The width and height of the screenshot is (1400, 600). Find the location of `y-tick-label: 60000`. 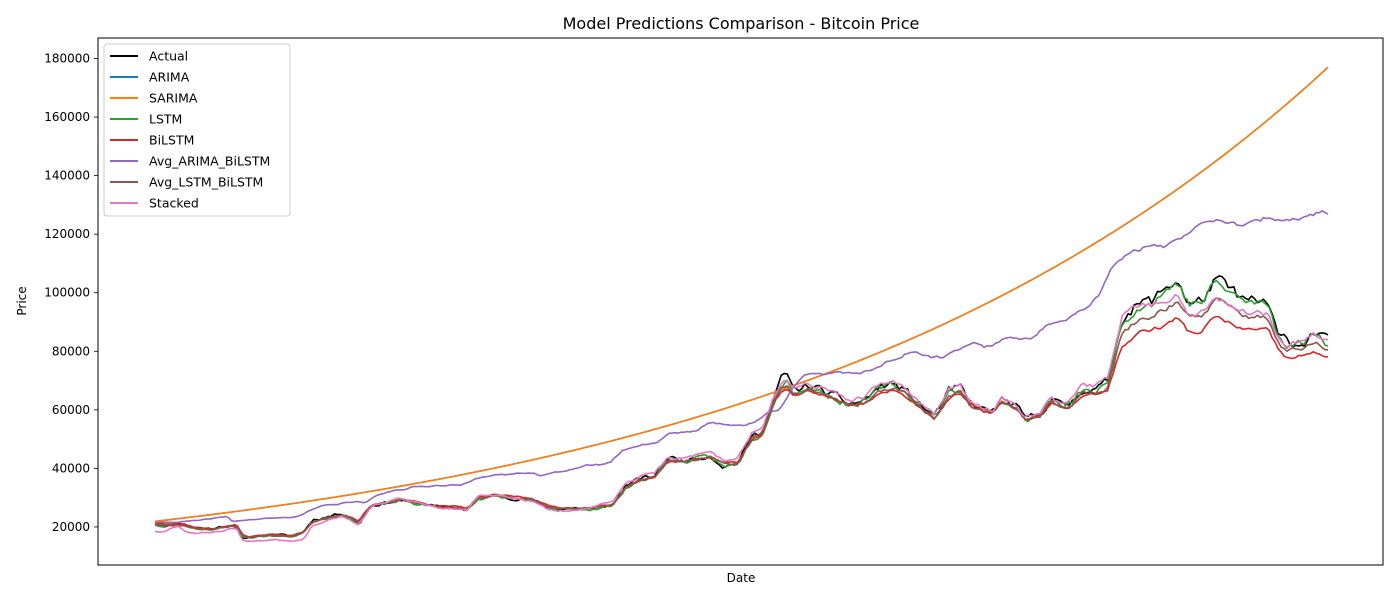

y-tick-label: 60000 is located at coordinates (71, 410).